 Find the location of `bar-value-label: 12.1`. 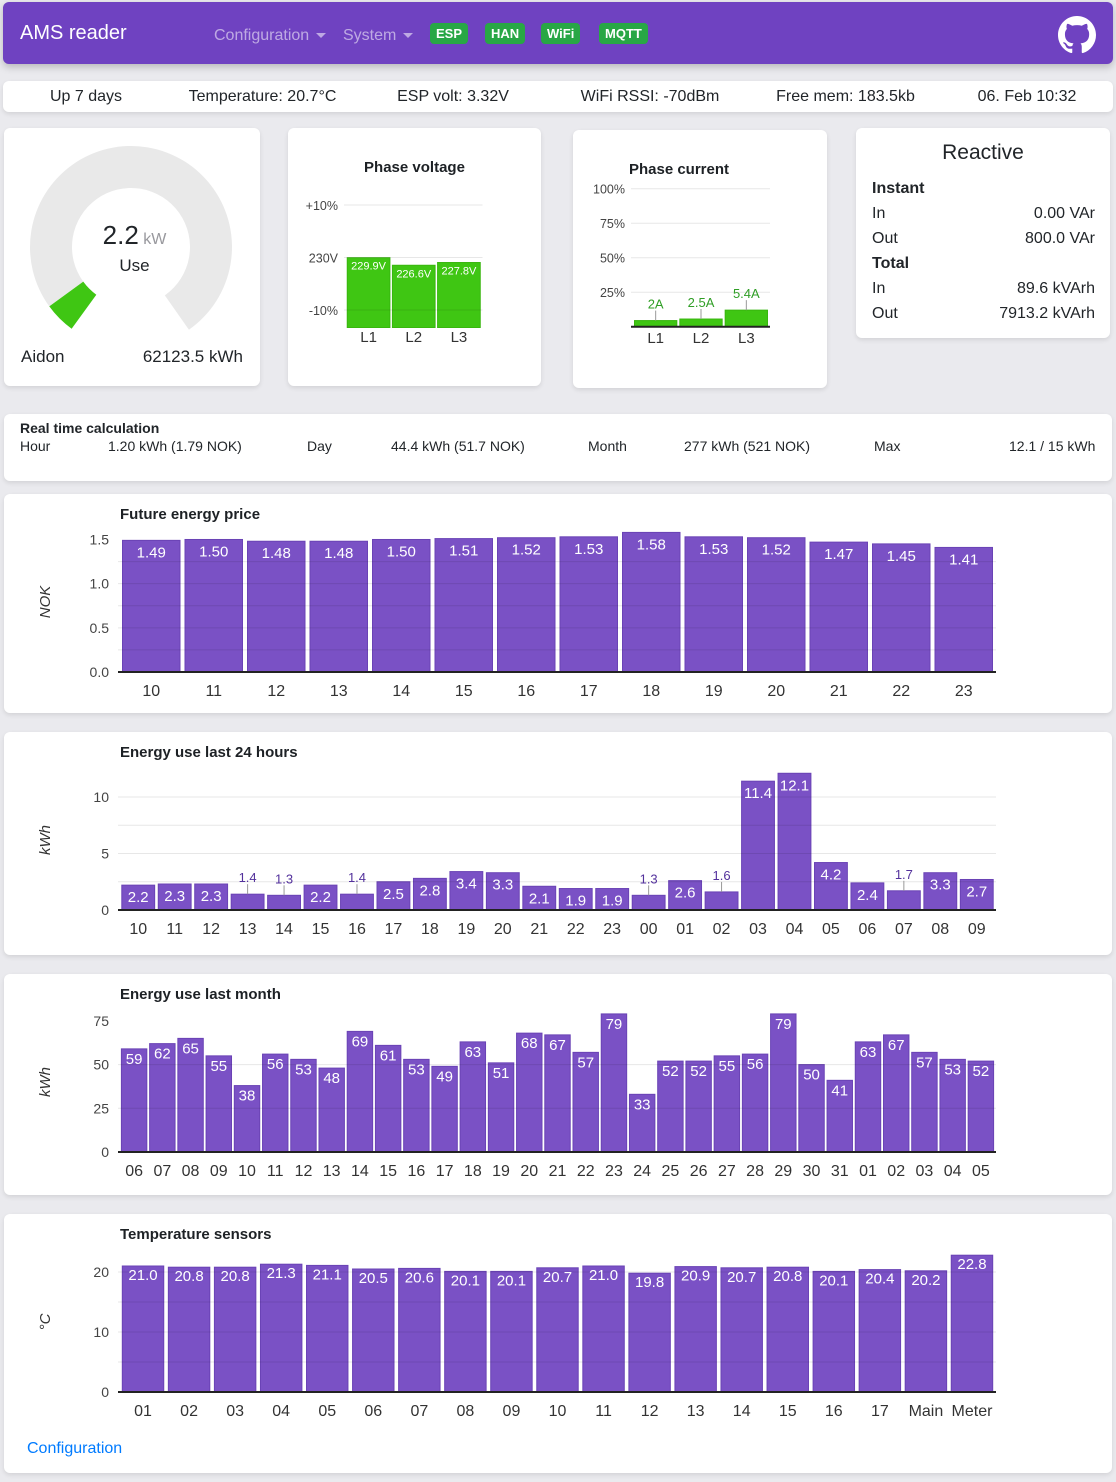

bar-value-label: 12.1 is located at coordinates (794, 785).